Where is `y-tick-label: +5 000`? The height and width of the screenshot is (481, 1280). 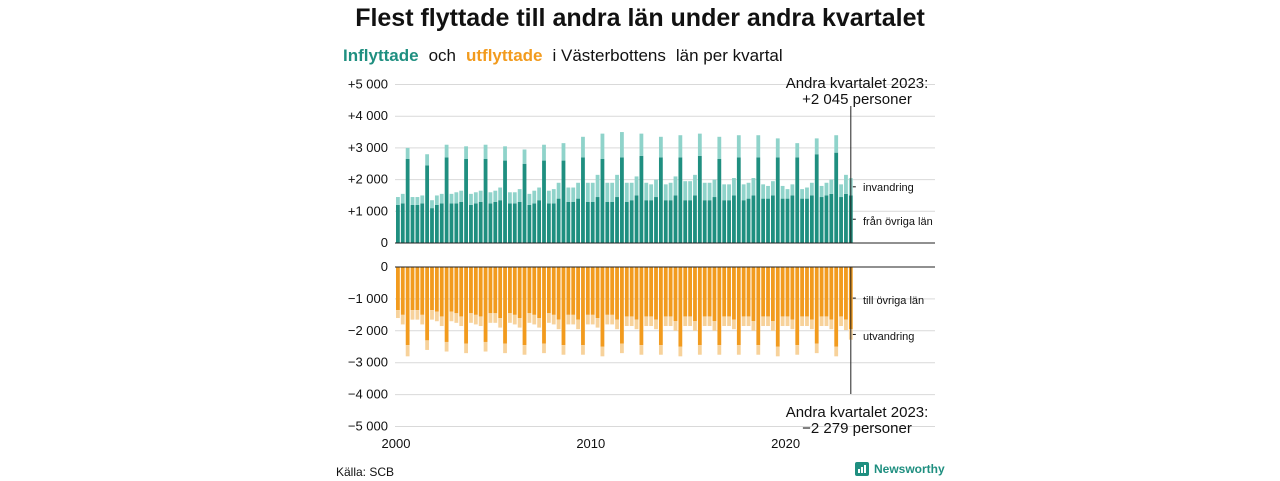
y-tick-label: +5 000 is located at coordinates (368, 84).